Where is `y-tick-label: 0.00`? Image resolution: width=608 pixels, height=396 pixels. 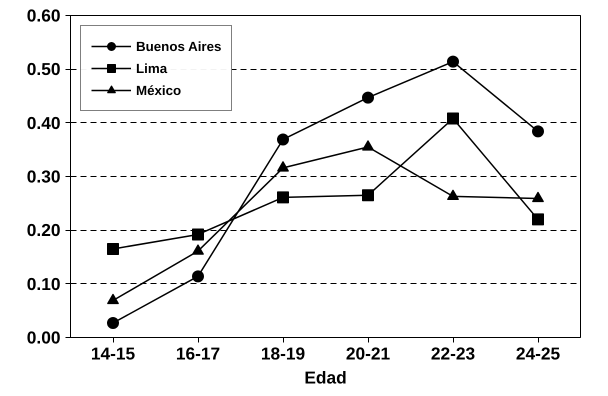
y-tick-label: 0.00 is located at coordinates (43, 338).